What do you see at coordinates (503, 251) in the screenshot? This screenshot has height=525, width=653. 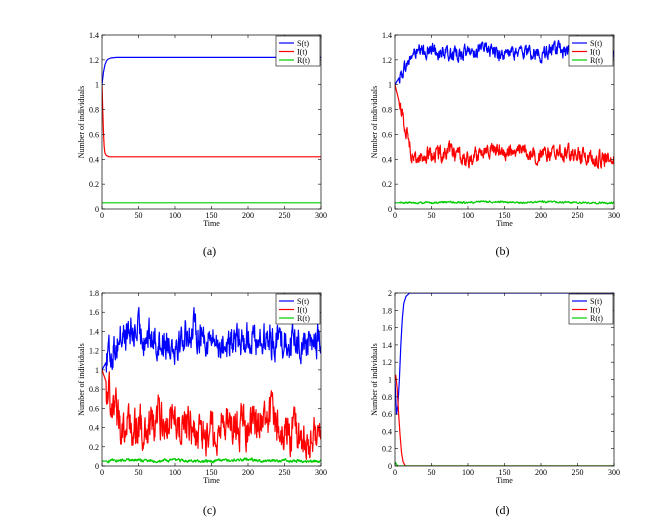 I see `panel-caption: (b)` at bounding box center [503, 251].